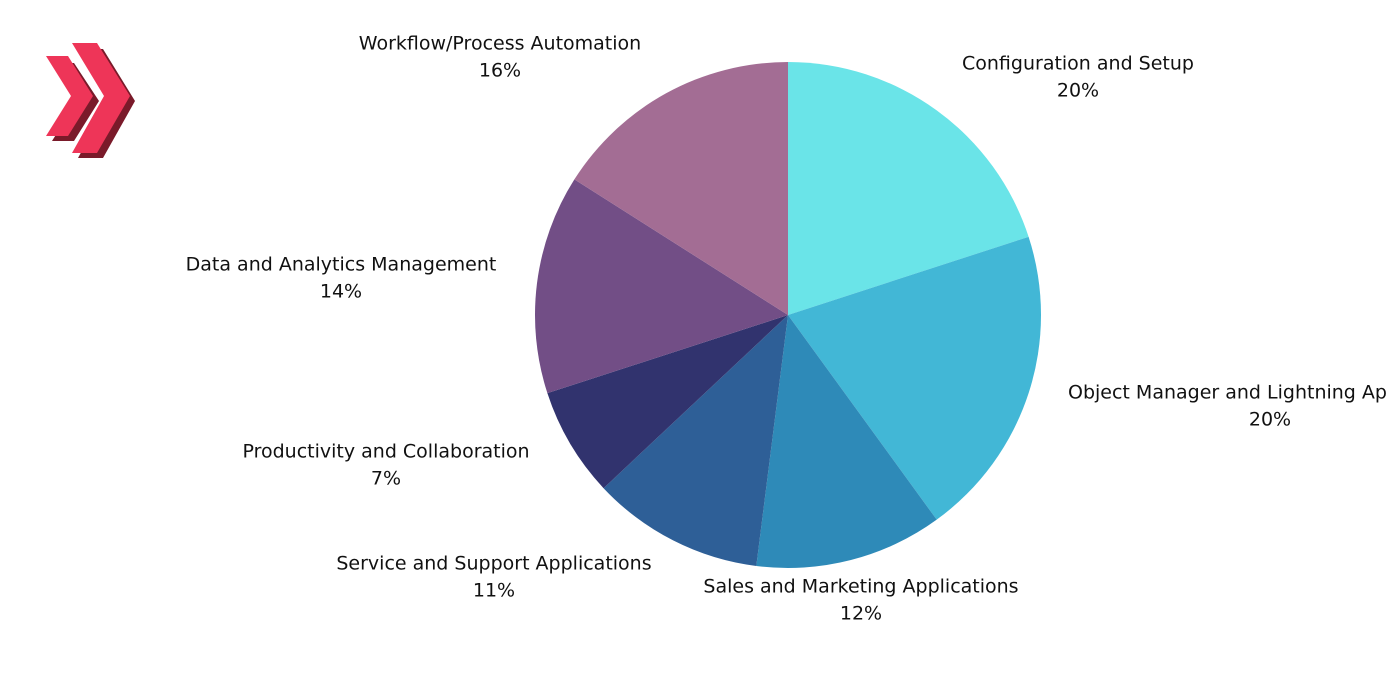 The width and height of the screenshot is (1387, 692). I want to click on slice-label: Sales and Marketing Applications, so click(860, 587).